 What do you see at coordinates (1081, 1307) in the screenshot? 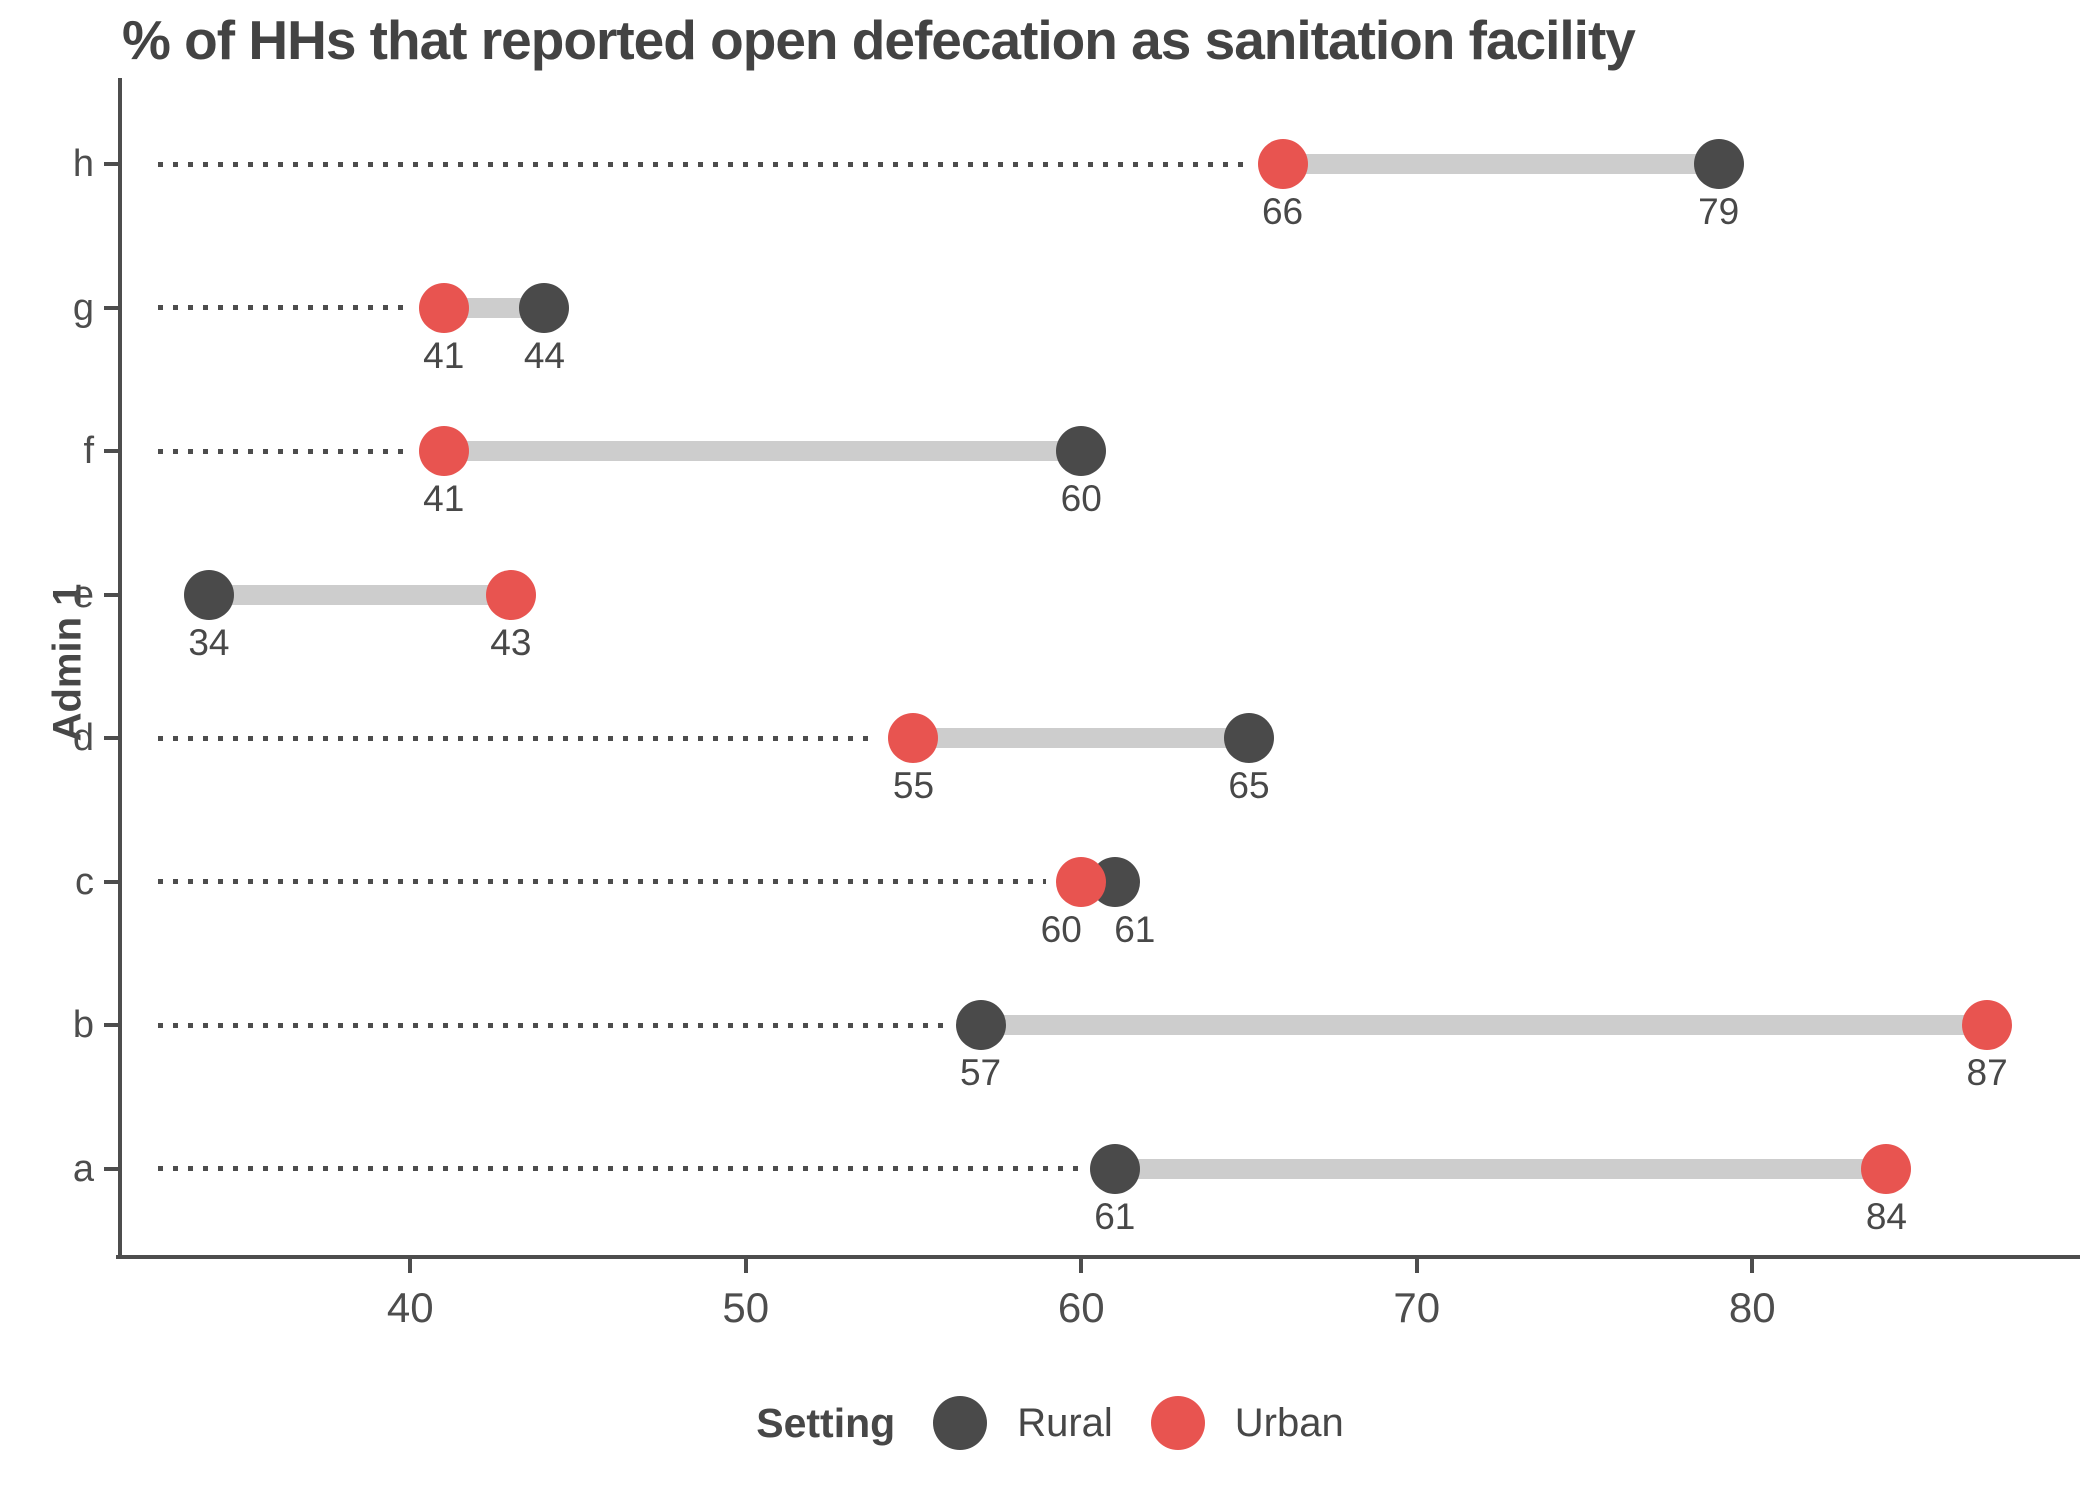
I see `x-tick-label: 60` at bounding box center [1081, 1307].